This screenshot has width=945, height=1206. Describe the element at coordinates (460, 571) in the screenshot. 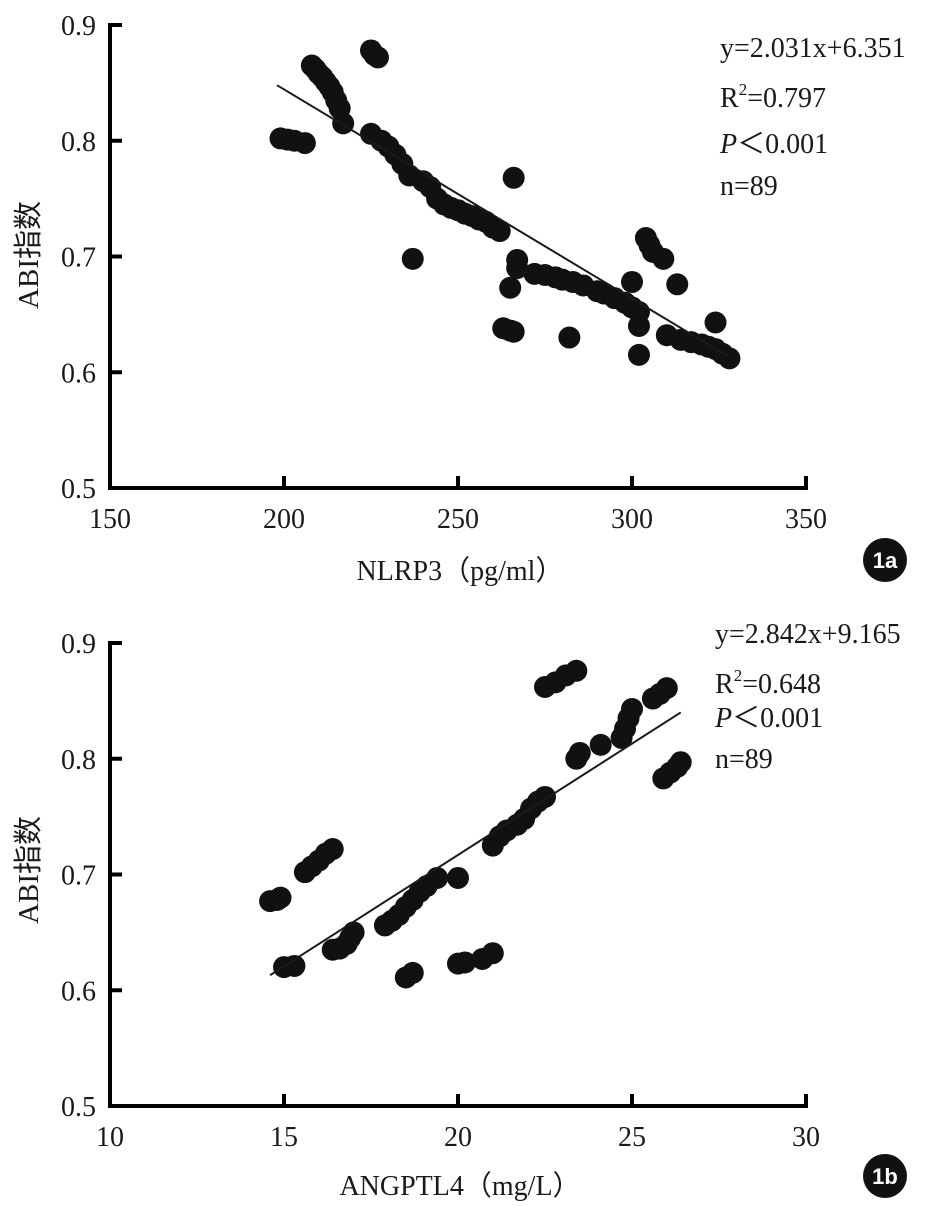

I see `x-axis-label: NLRP3（pg/ml）` at that location.